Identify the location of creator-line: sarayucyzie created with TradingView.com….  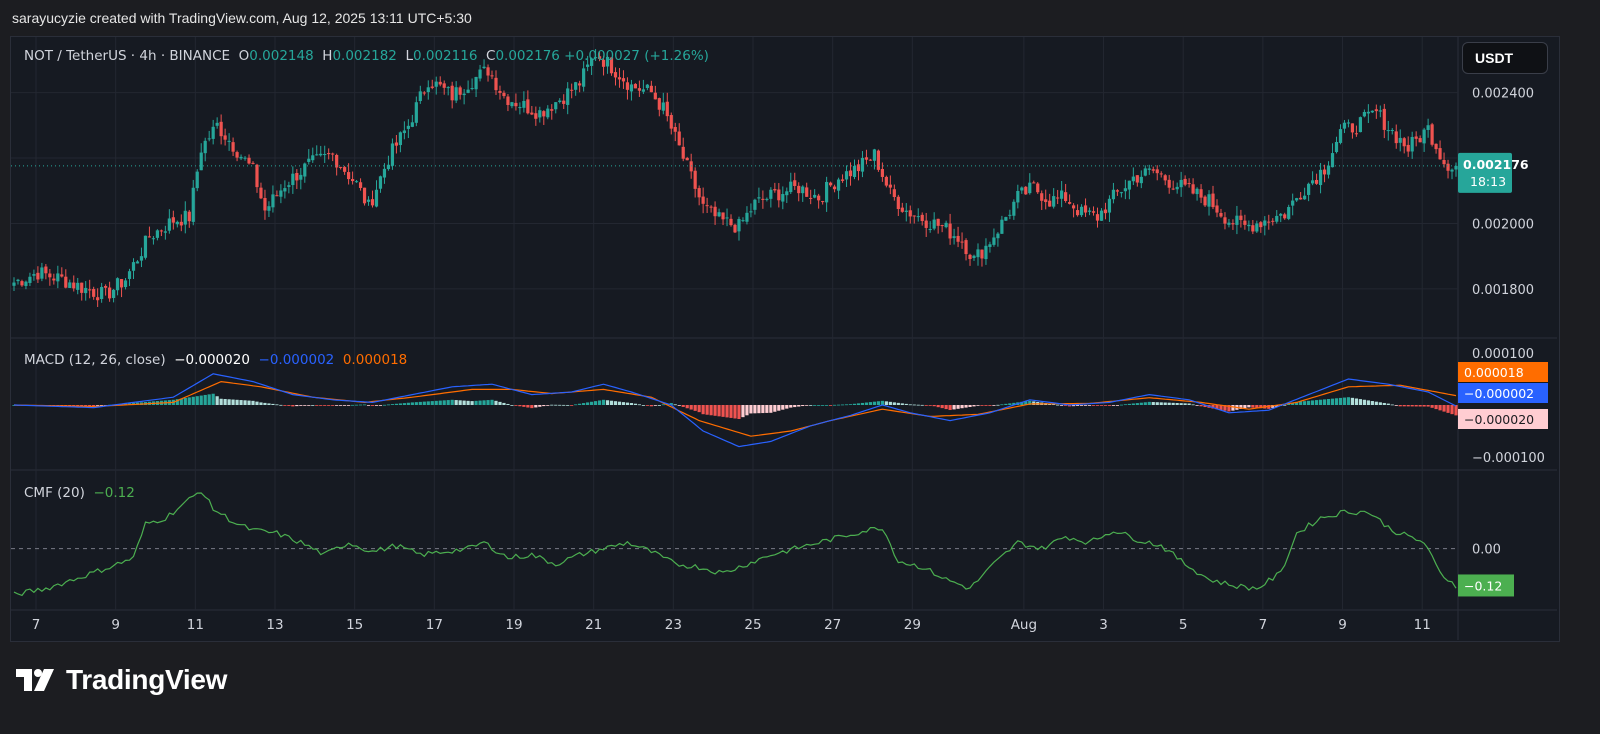
(242, 18).